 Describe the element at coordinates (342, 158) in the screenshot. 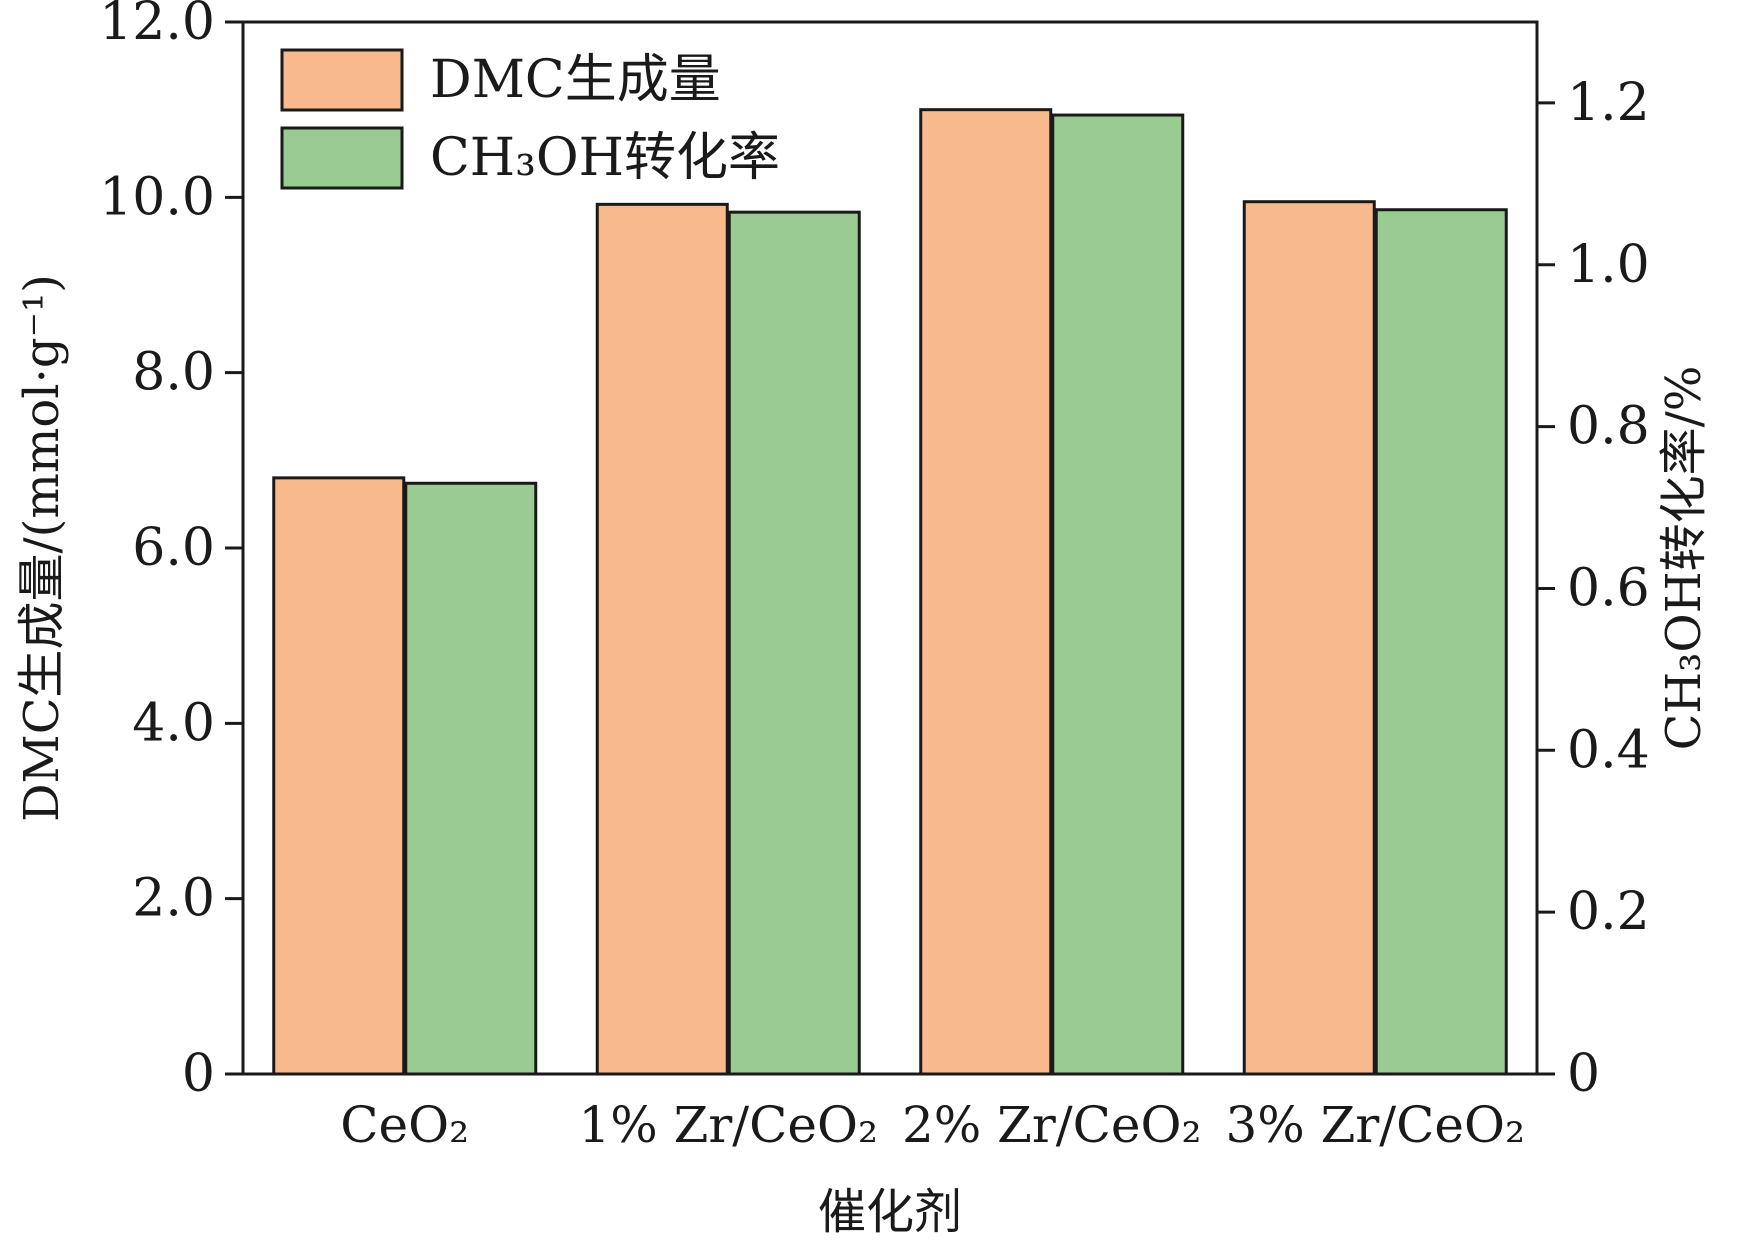

I see `legend-swatch-ch3oh` at that location.